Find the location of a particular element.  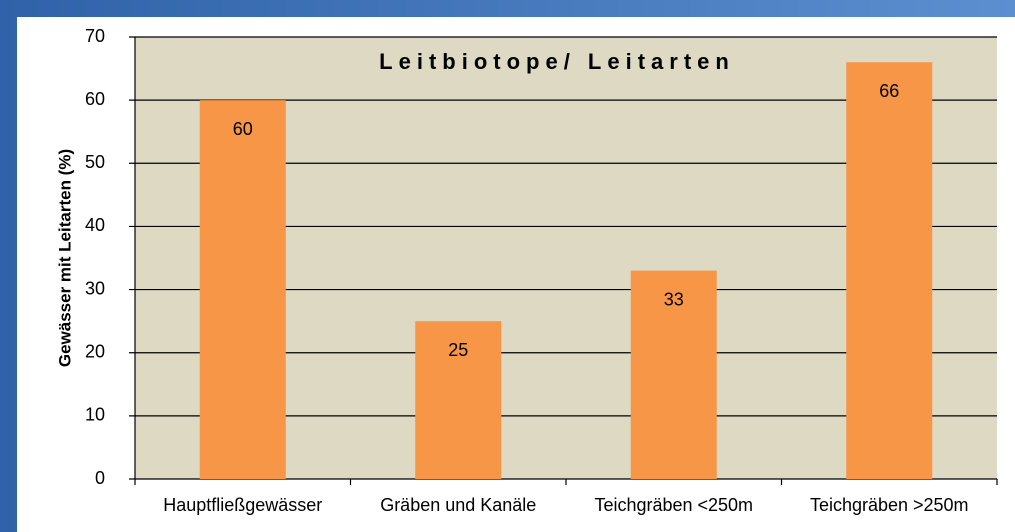

data-label: 60 is located at coordinates (243, 129).